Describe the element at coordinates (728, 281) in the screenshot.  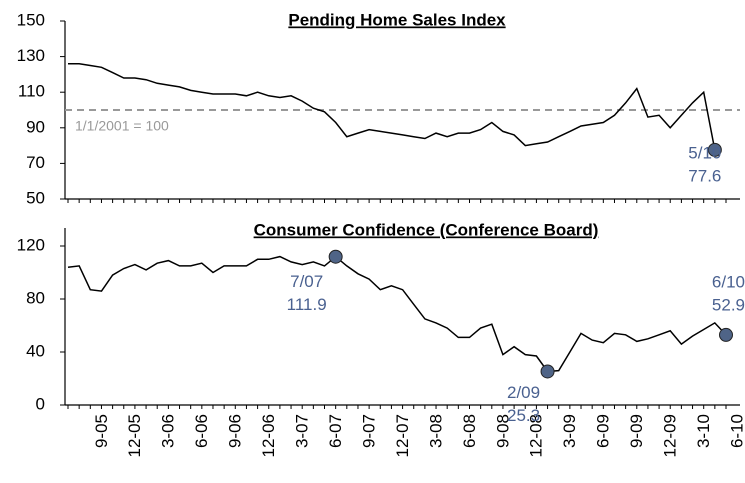
I see `callout-date: 6/10` at that location.